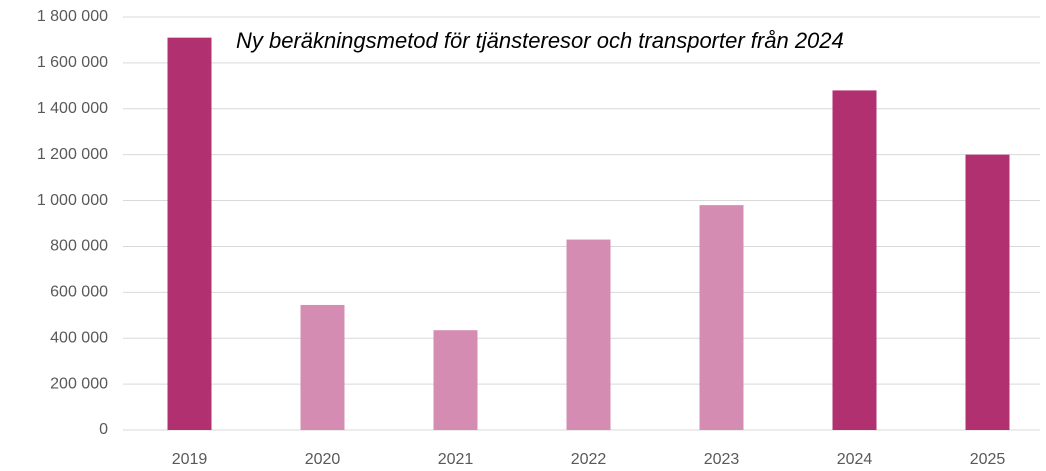 The image size is (1046, 471). I want to click on x-tick-label: 2019, so click(190, 459).